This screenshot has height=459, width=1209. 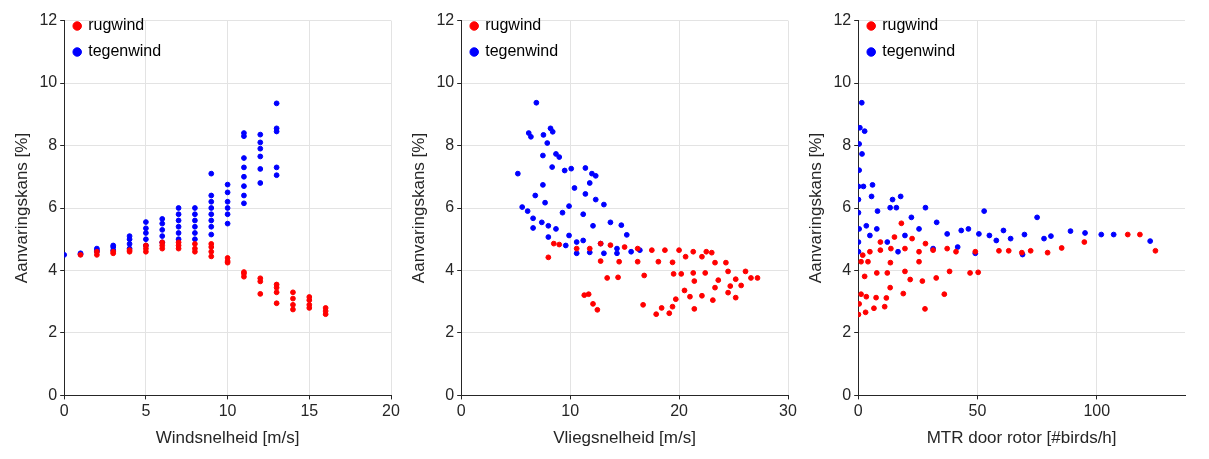 What do you see at coordinates (788, 411) in the screenshot?
I see `x-tick-label: 30` at bounding box center [788, 411].